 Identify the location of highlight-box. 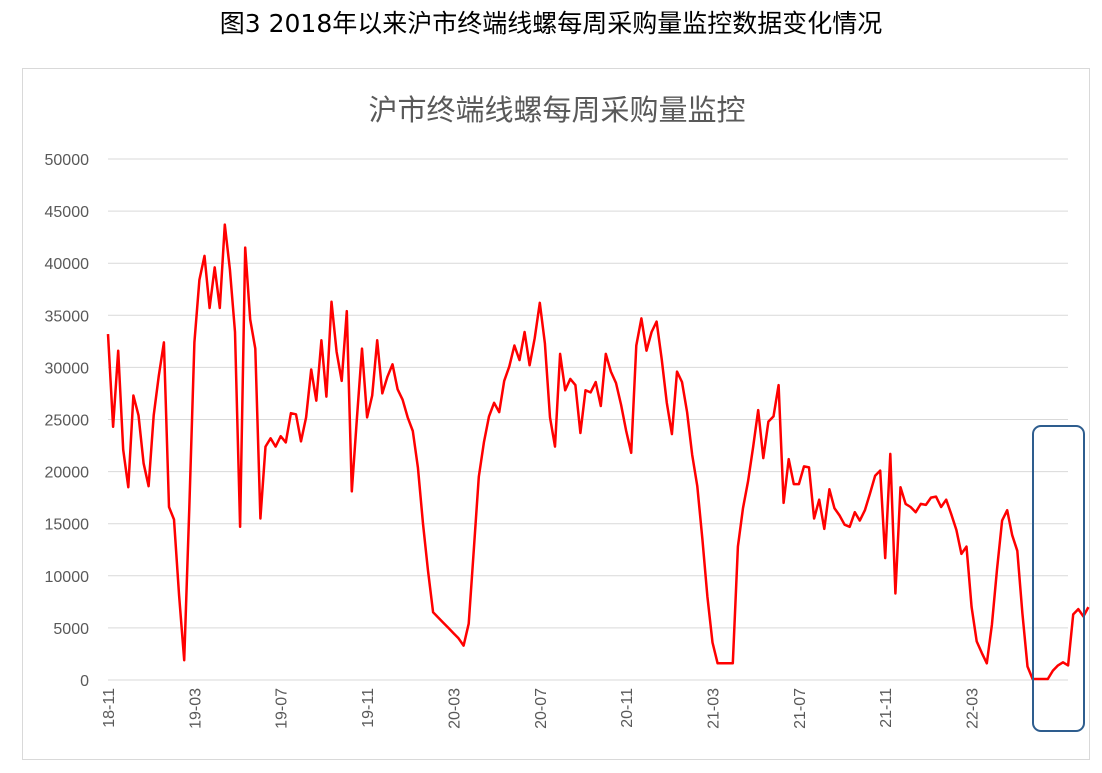
(1058, 578).